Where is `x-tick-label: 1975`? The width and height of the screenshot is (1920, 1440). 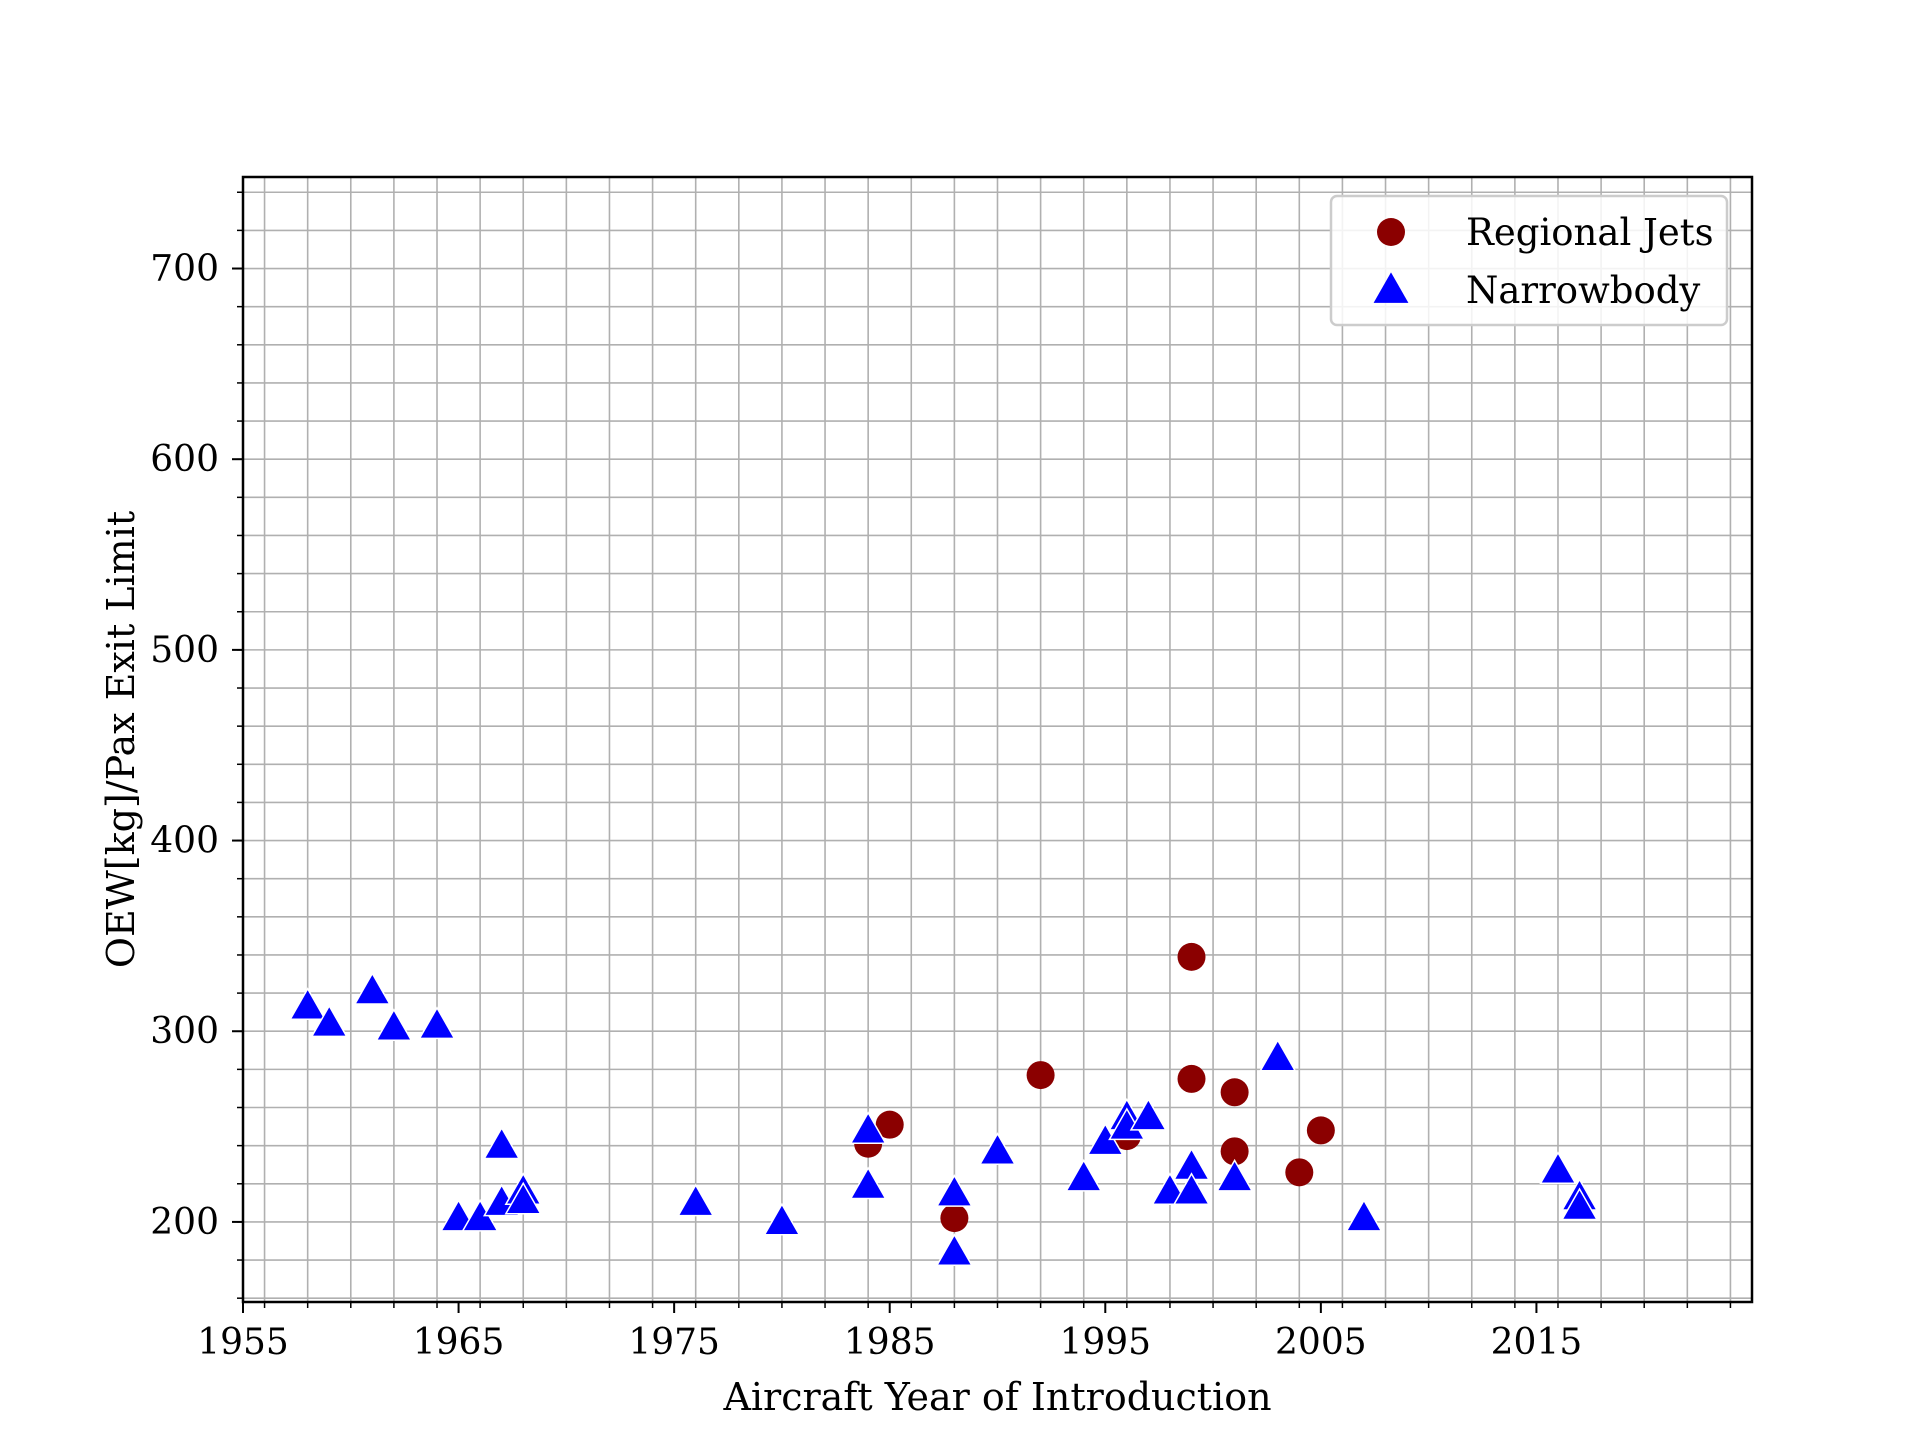 x-tick-label: 1975 is located at coordinates (674, 1342).